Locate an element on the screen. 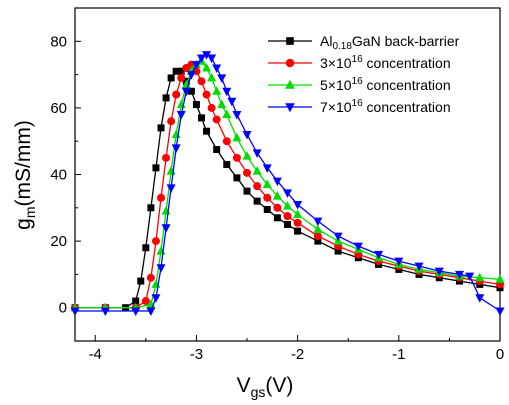 The image size is (509, 405). y-tick-label: 20 is located at coordinates (58, 241).